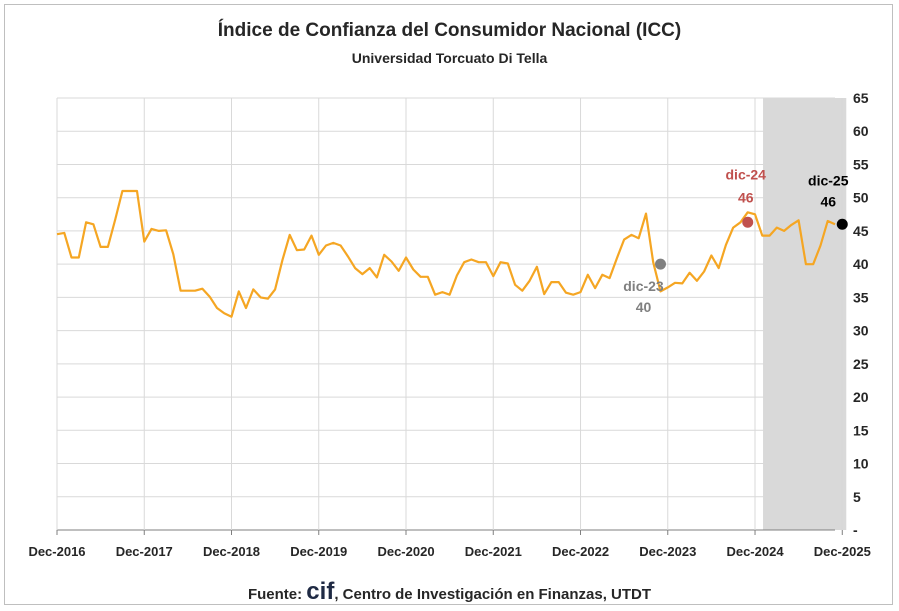 Image resolution: width=899 pixels, height=611 pixels. What do you see at coordinates (855, 530) in the screenshot?
I see `y-tick-label: -` at bounding box center [855, 530].